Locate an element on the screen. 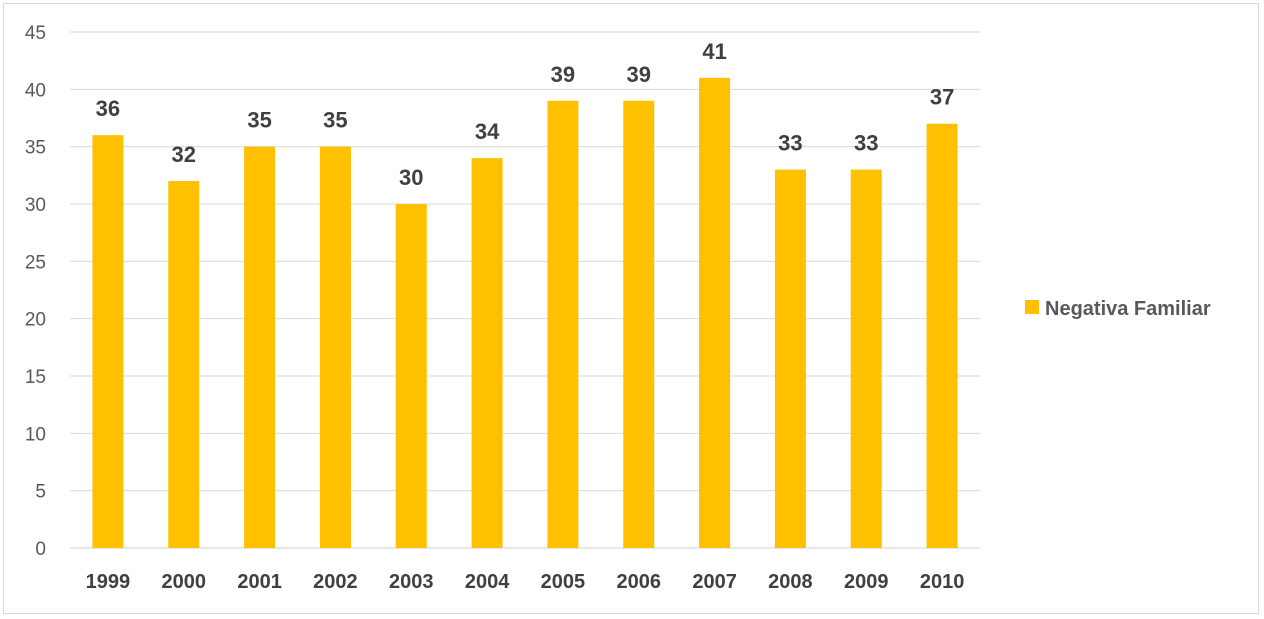 This screenshot has height=619, width=1264. x-tick-label: 2000 is located at coordinates (184, 582).